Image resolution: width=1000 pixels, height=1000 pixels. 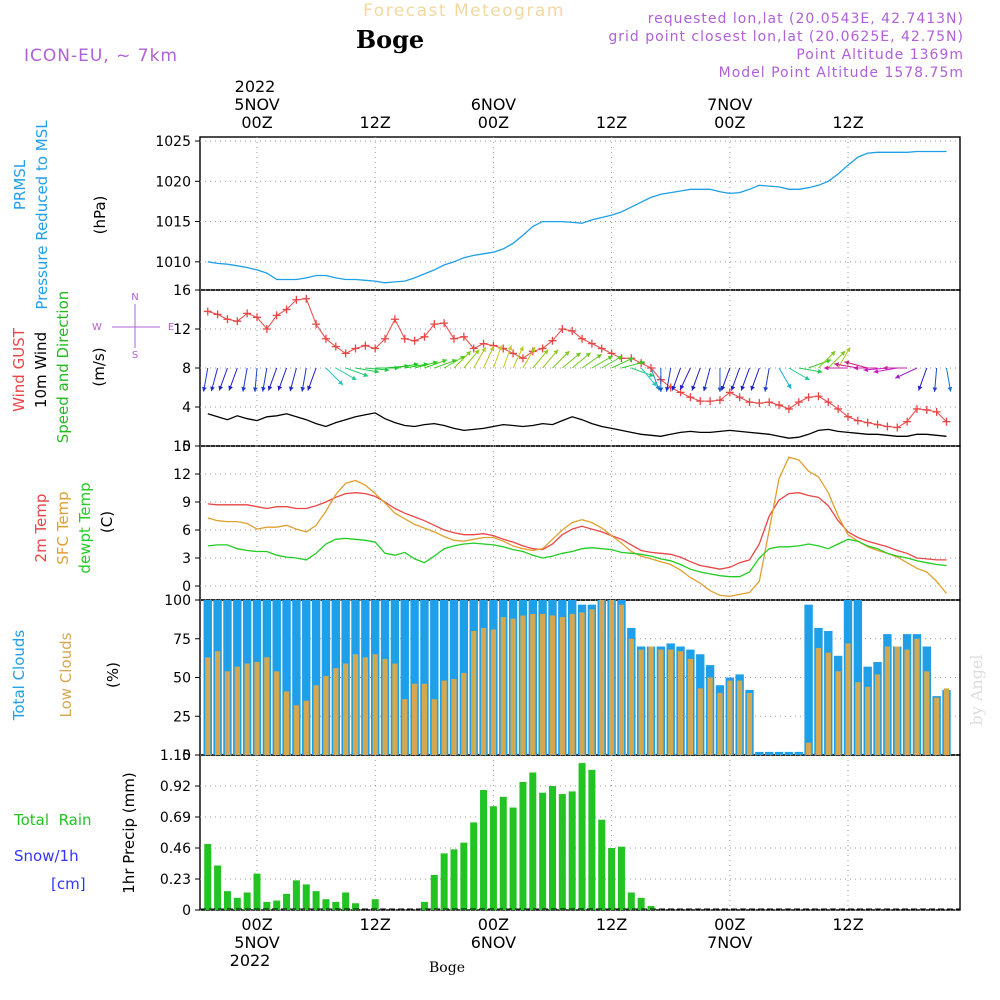 I want to click on series-dewpt-temp, so click(x=577, y=557).